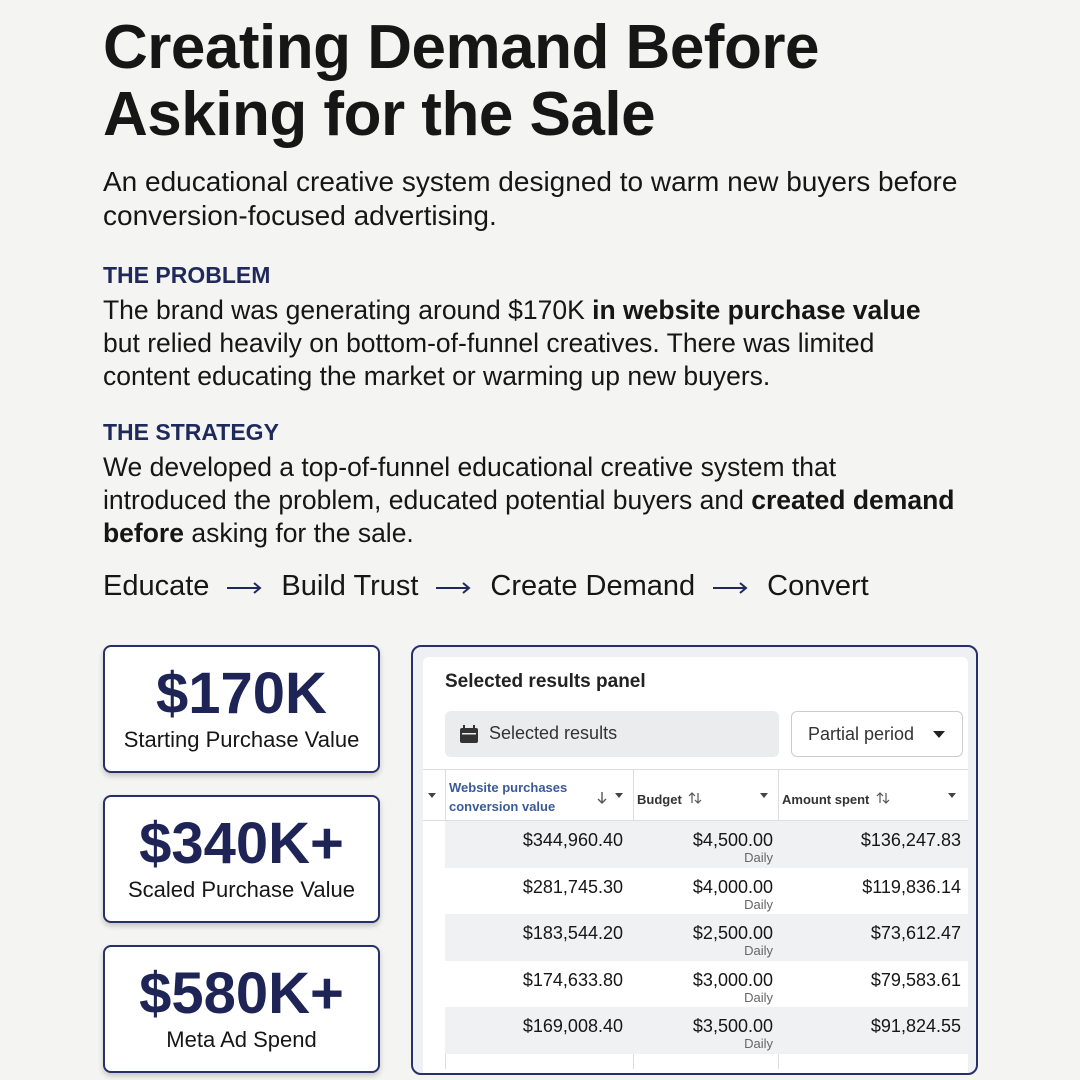  I want to click on cell-value: $183,544.20, so click(572, 933).